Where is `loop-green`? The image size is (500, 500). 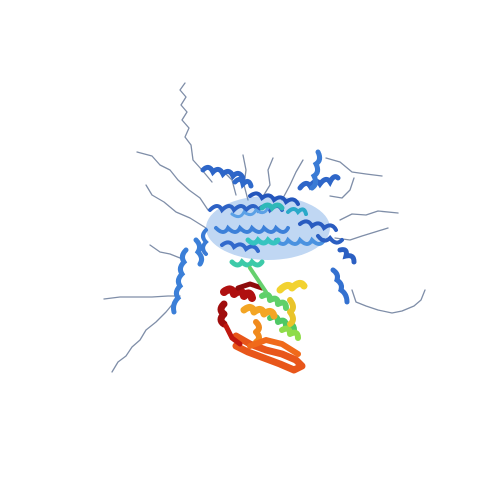 loop-green is located at coordinates (258, 280).